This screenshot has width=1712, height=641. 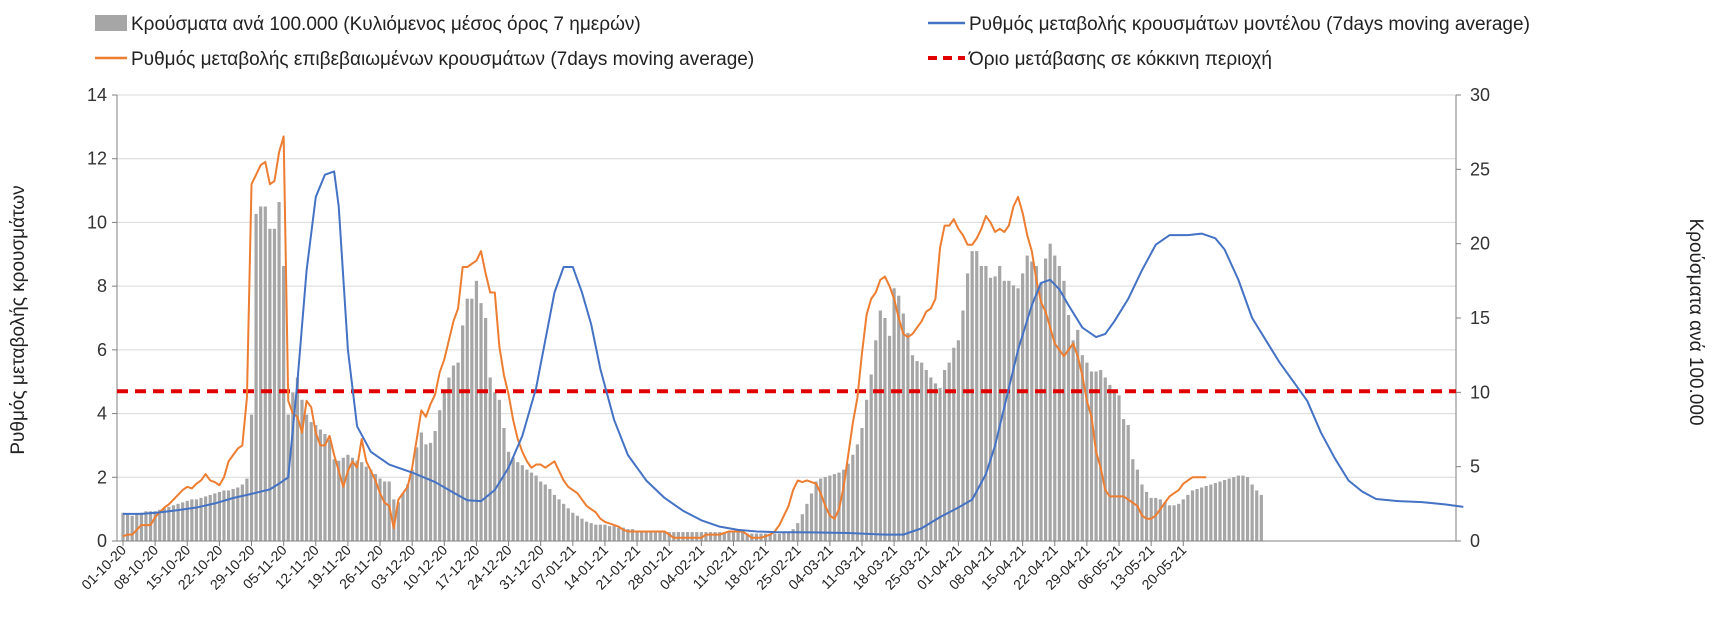 What do you see at coordinates (97, 222) in the screenshot?
I see `y-left-tick-label: 10` at bounding box center [97, 222].